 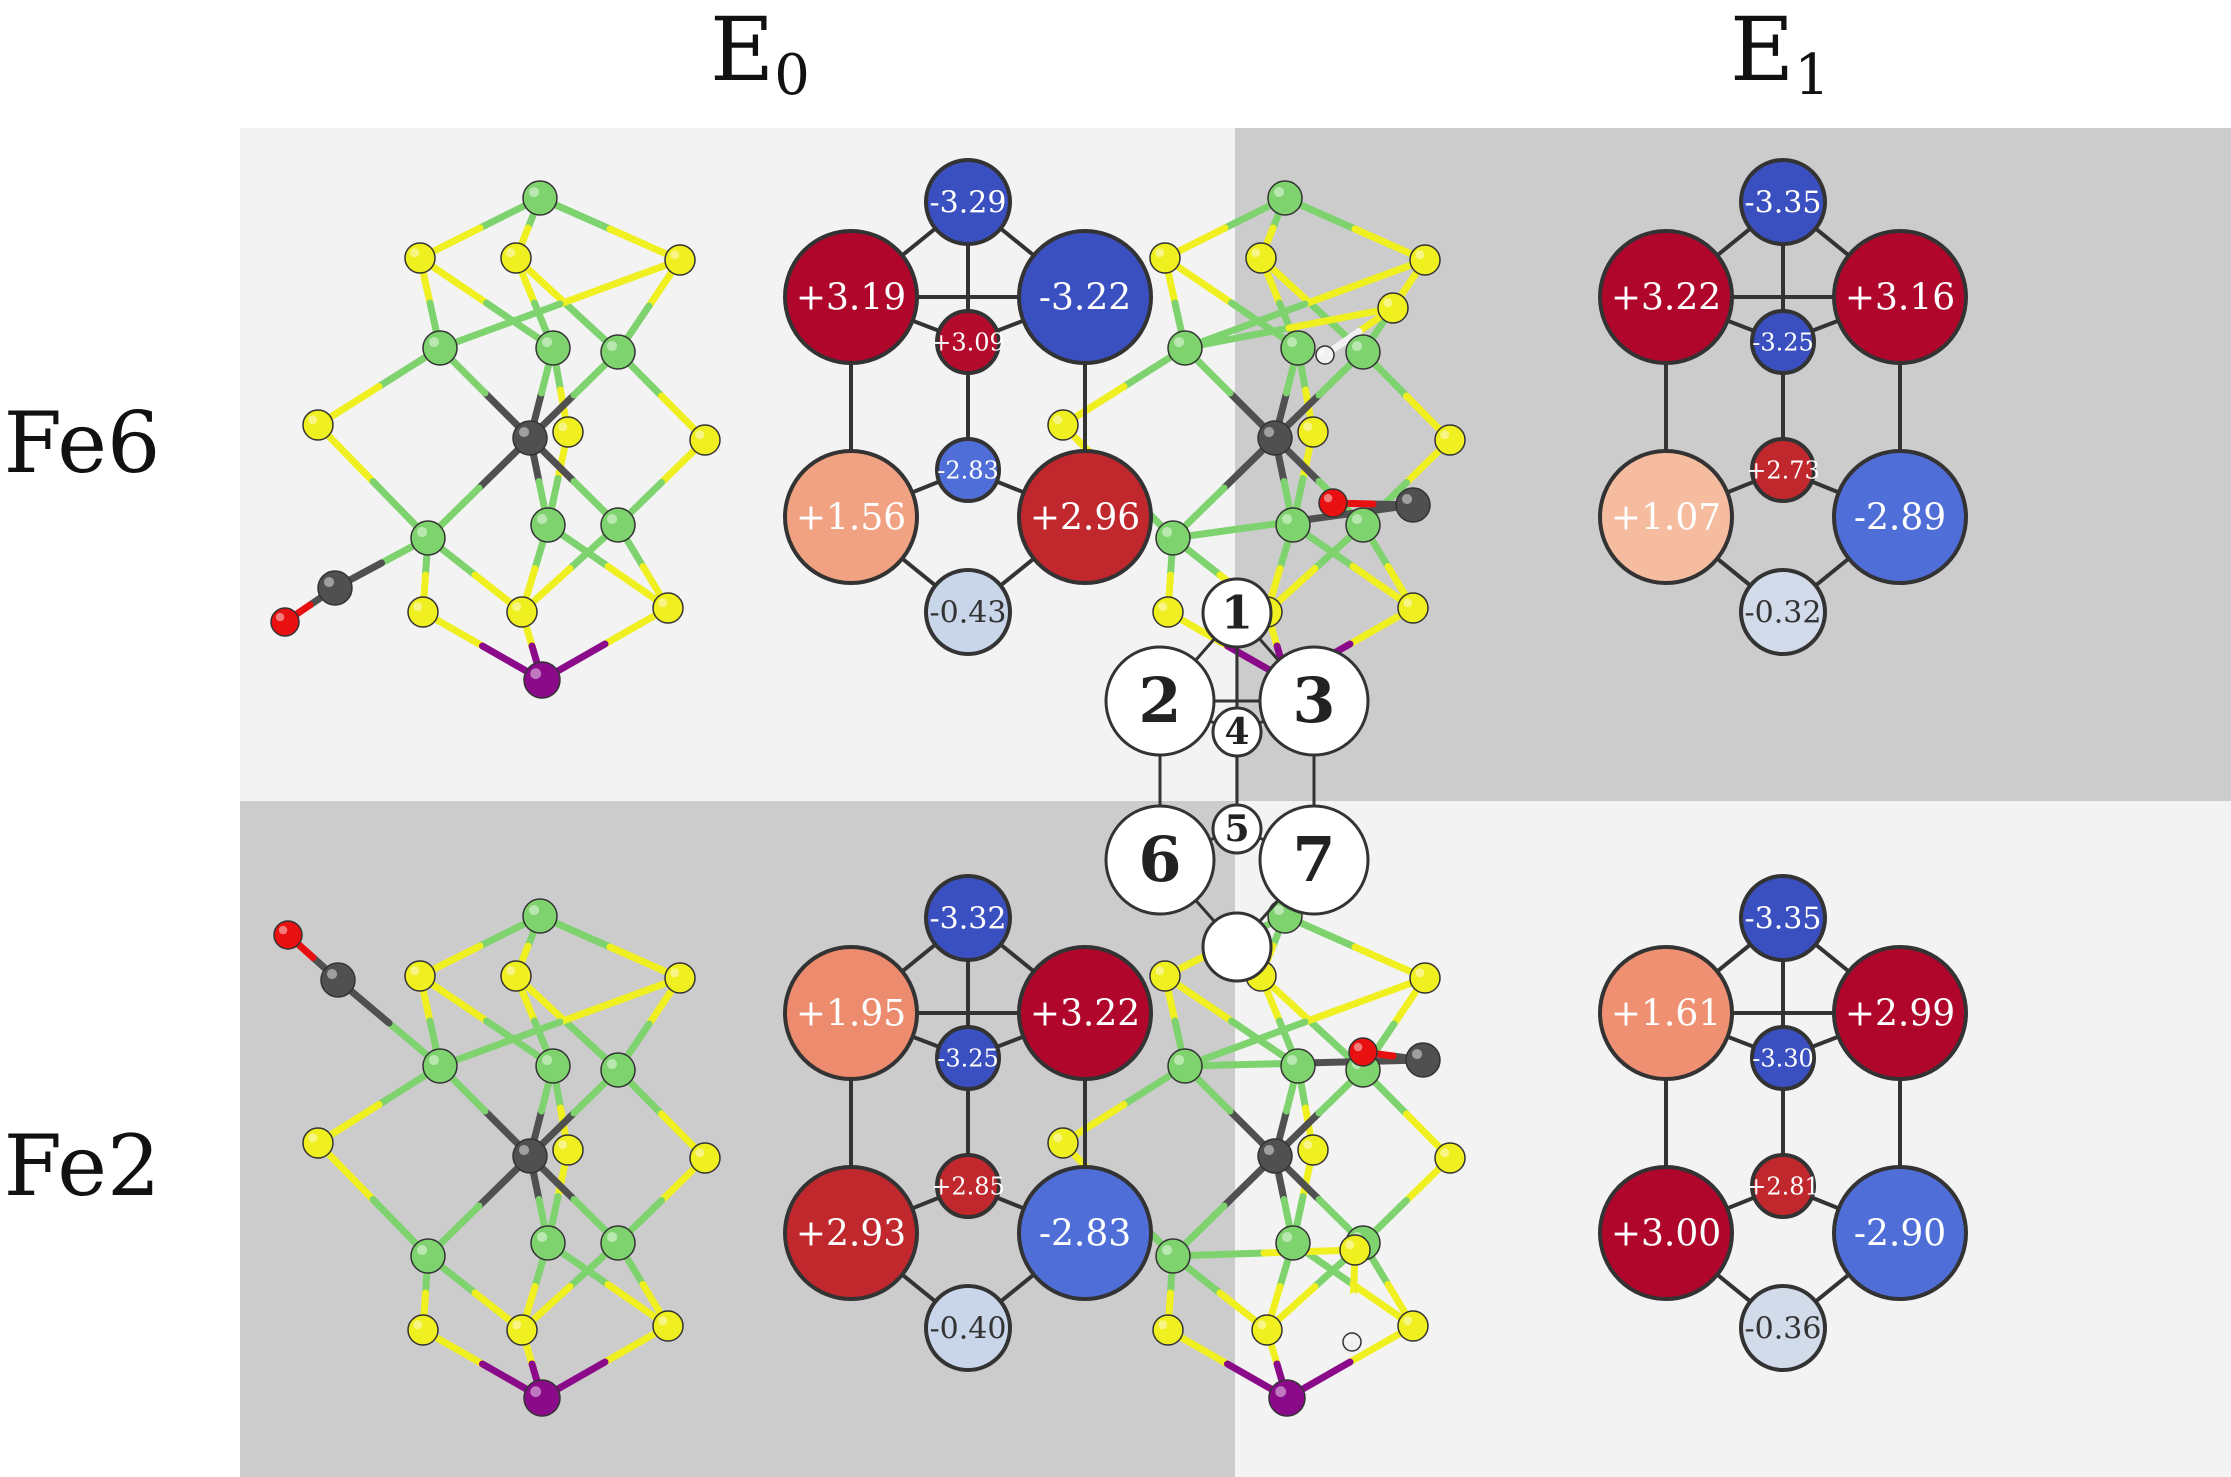 What do you see at coordinates (497, 1157) in the screenshot?
I see `fe2-e0-molecule` at bounding box center [497, 1157].